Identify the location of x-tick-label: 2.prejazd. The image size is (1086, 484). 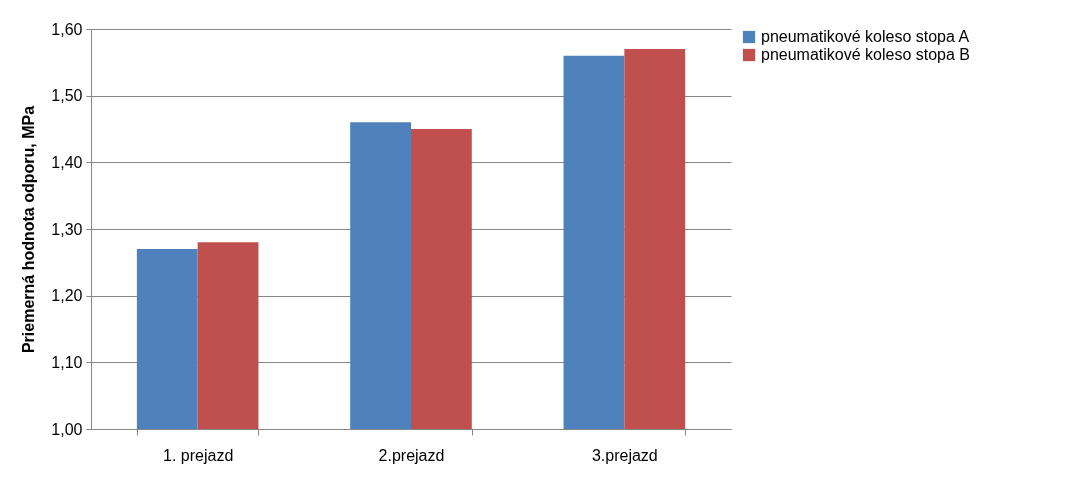
(411, 455).